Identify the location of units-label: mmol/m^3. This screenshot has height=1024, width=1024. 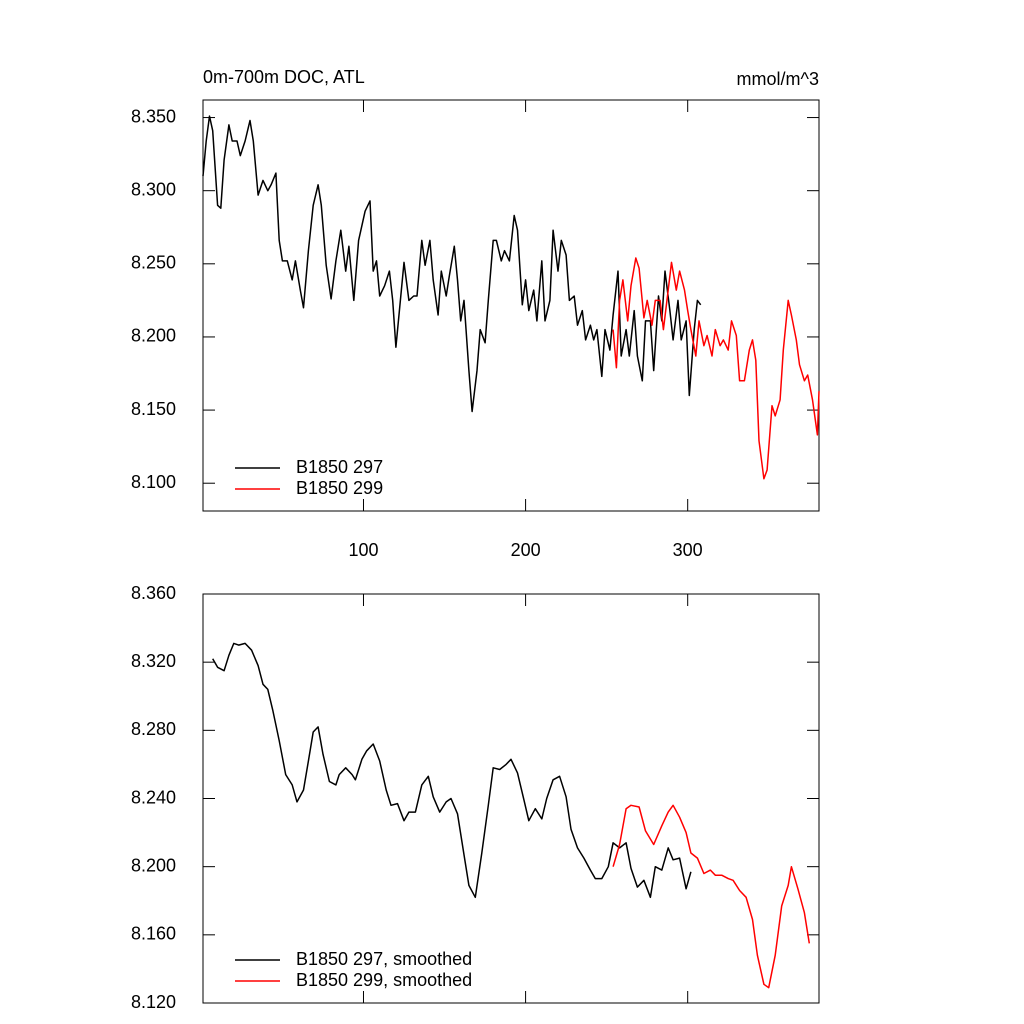
(778, 79).